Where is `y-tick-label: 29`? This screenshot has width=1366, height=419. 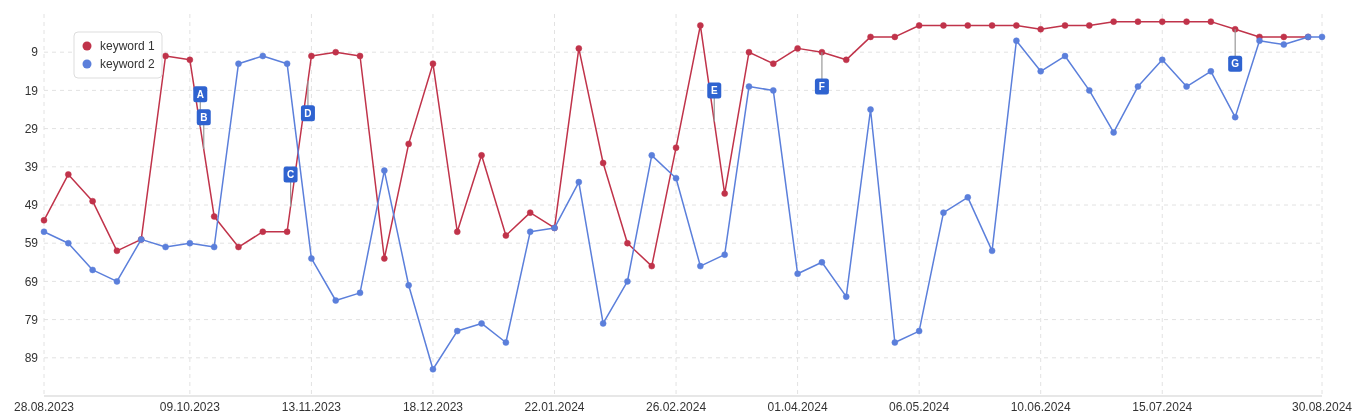
y-tick-label: 29 is located at coordinates (31, 128).